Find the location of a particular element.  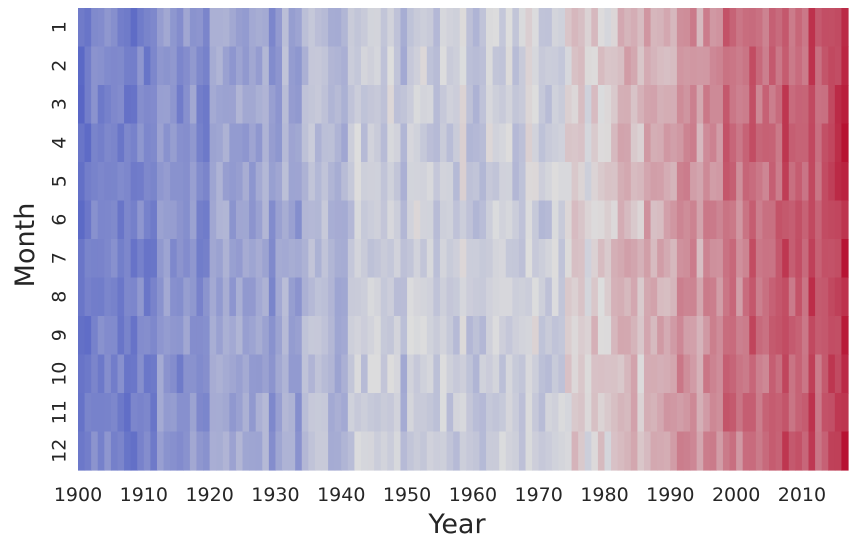

x-tick-label: 1920 is located at coordinates (209, 495).